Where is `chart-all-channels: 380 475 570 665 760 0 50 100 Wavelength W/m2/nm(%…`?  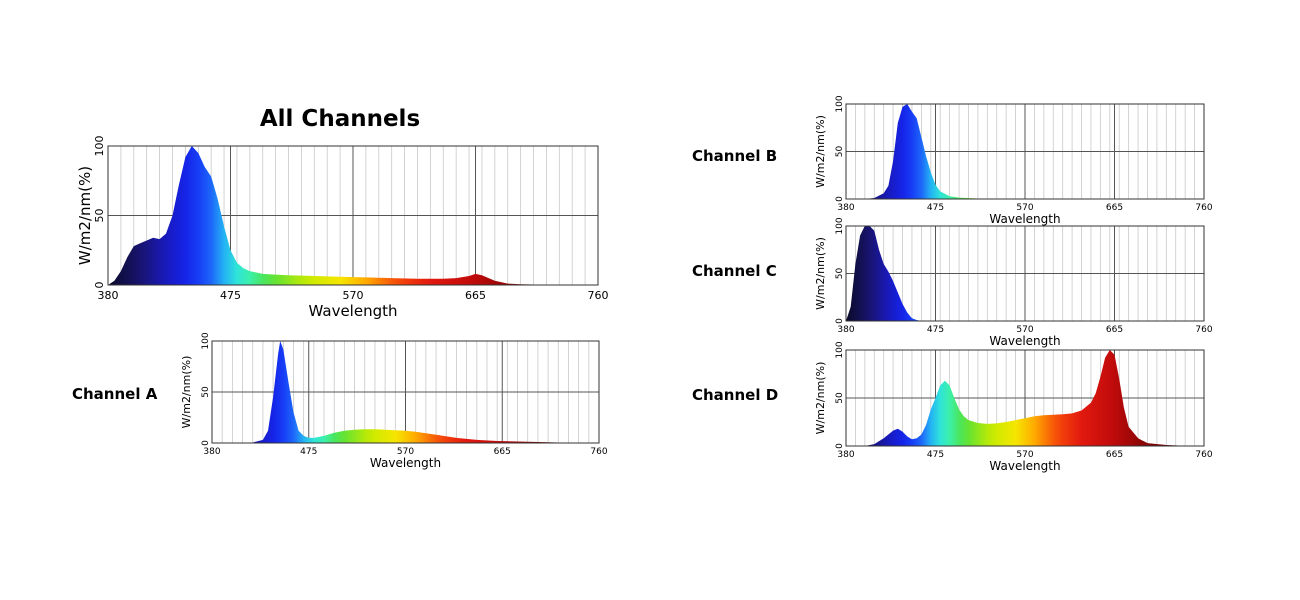
chart-all-channels: 380 475 570 665 760 0 50 100 Wavelength W/m2/nm(%… is located at coordinates (342, 228).